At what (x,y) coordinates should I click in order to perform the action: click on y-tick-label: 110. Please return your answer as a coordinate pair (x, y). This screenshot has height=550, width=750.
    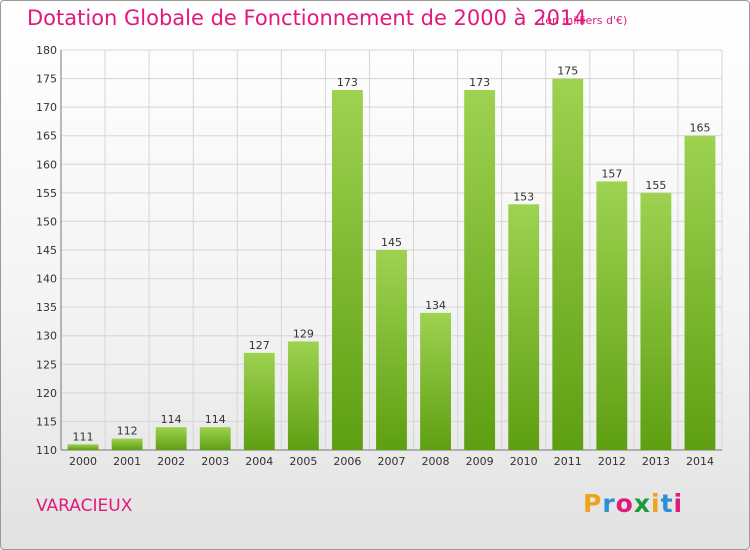
    Looking at the image, I should click on (46, 450).